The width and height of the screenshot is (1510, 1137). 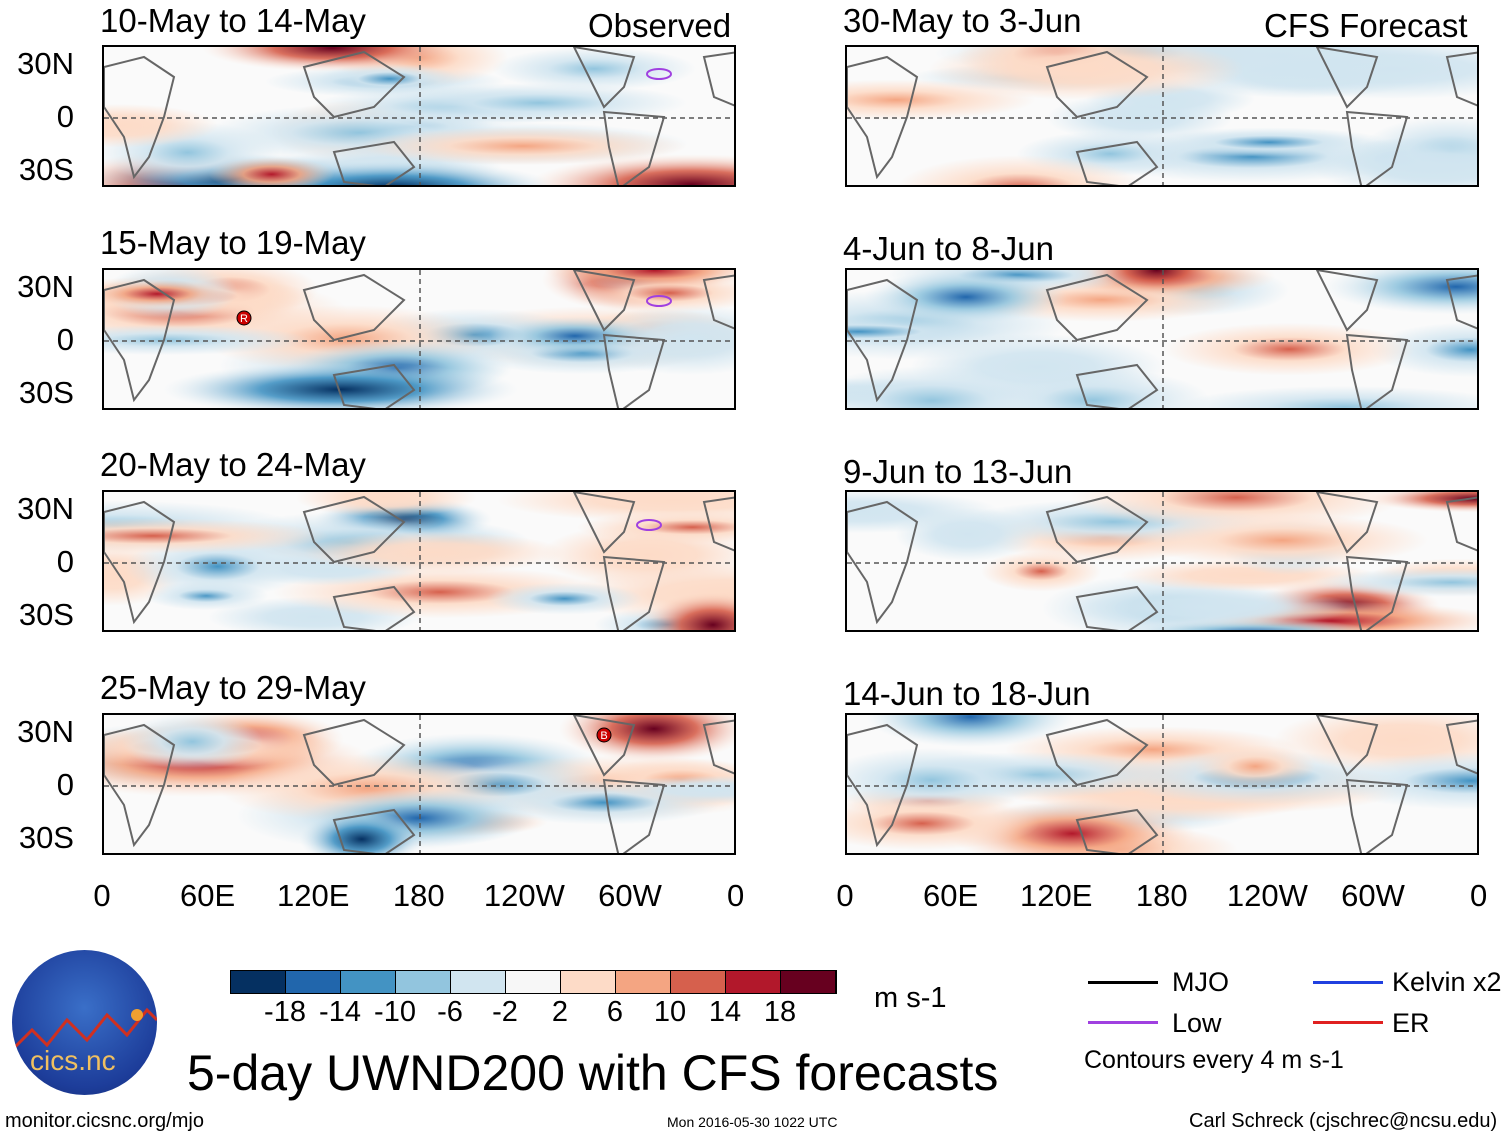 I want to click on legend-mjo: MJO, so click(x=1200, y=982).